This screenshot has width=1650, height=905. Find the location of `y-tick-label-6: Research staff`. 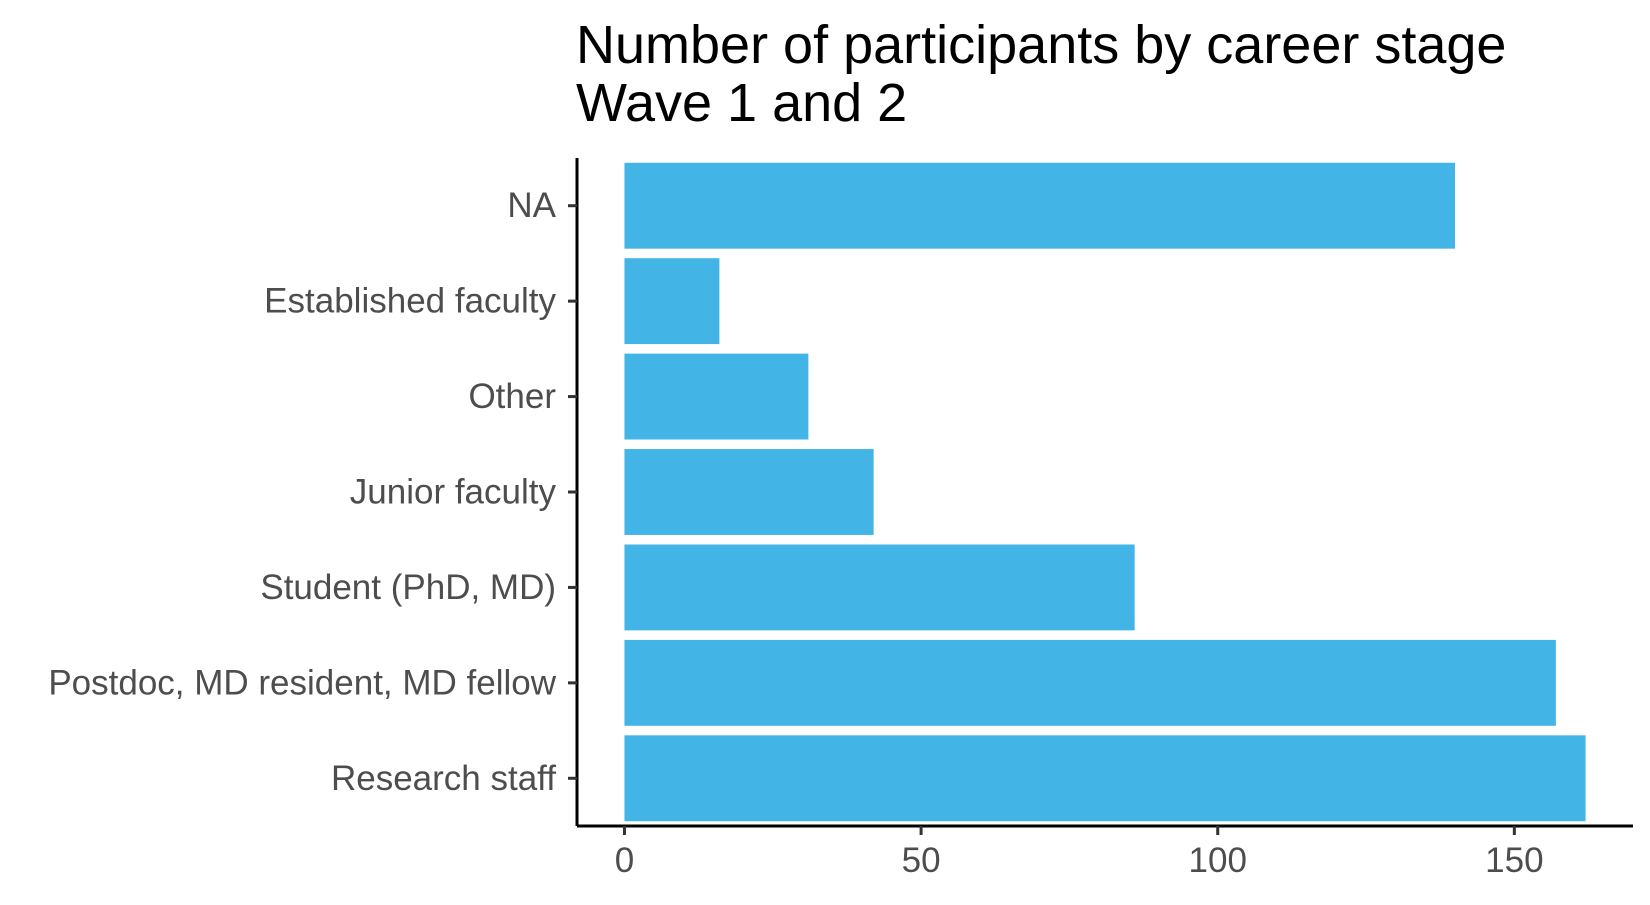

y-tick-label-6: Research staff is located at coordinates (443, 778).